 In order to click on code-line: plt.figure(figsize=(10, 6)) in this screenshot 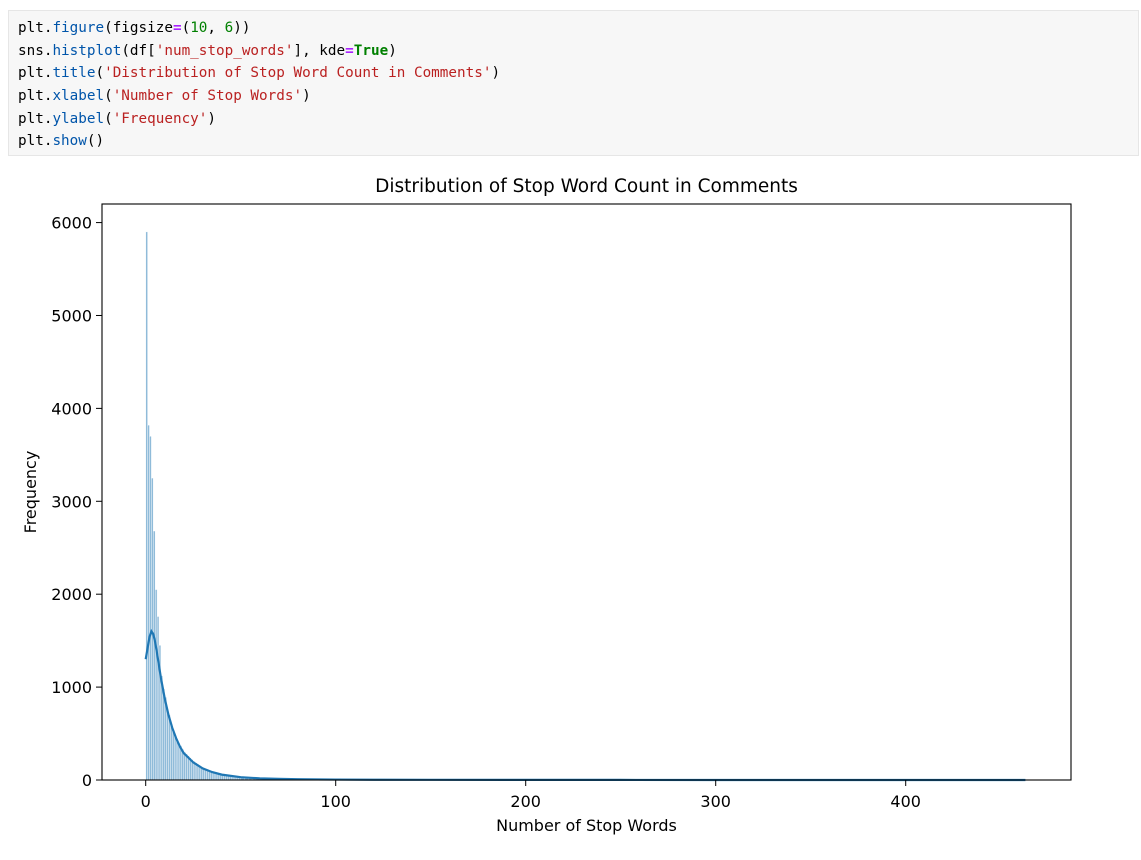, I will do `click(578, 28)`.